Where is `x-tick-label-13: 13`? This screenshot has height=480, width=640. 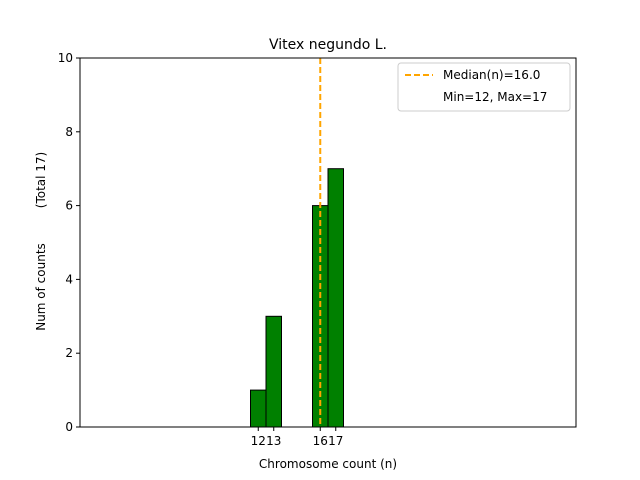
x-tick-label-13: 13 is located at coordinates (273, 441).